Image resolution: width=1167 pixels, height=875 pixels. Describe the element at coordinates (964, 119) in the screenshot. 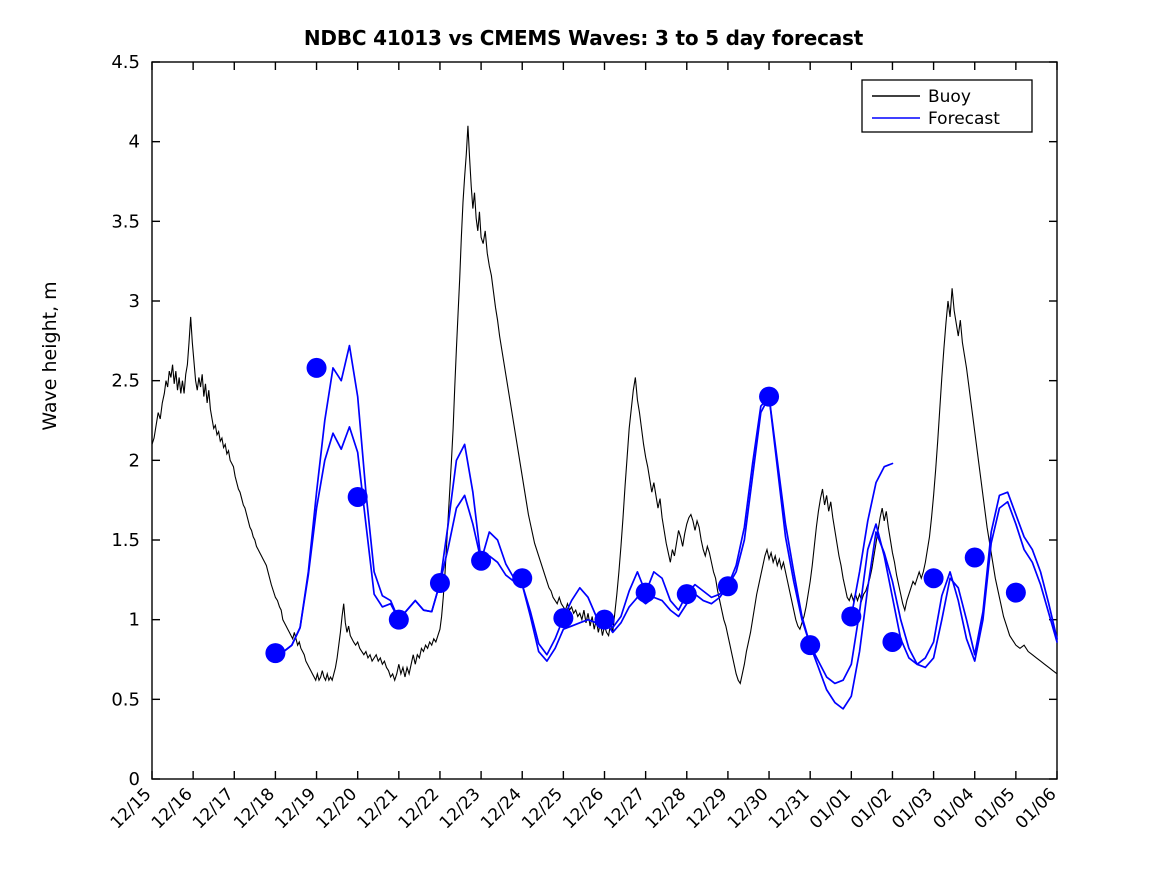

I see `legend-label-forecast: Forecast` at that location.